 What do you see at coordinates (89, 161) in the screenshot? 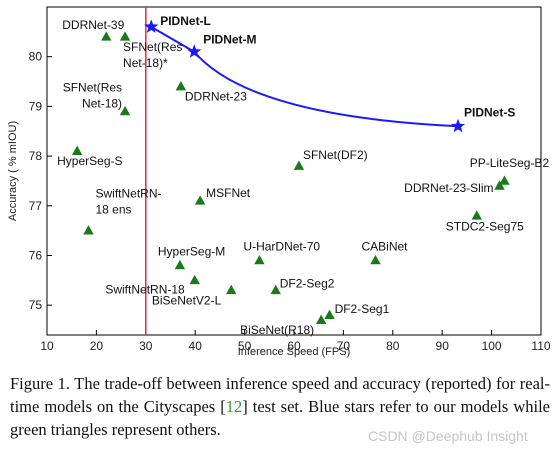
I see `data-label: HyperSeg-S` at bounding box center [89, 161].